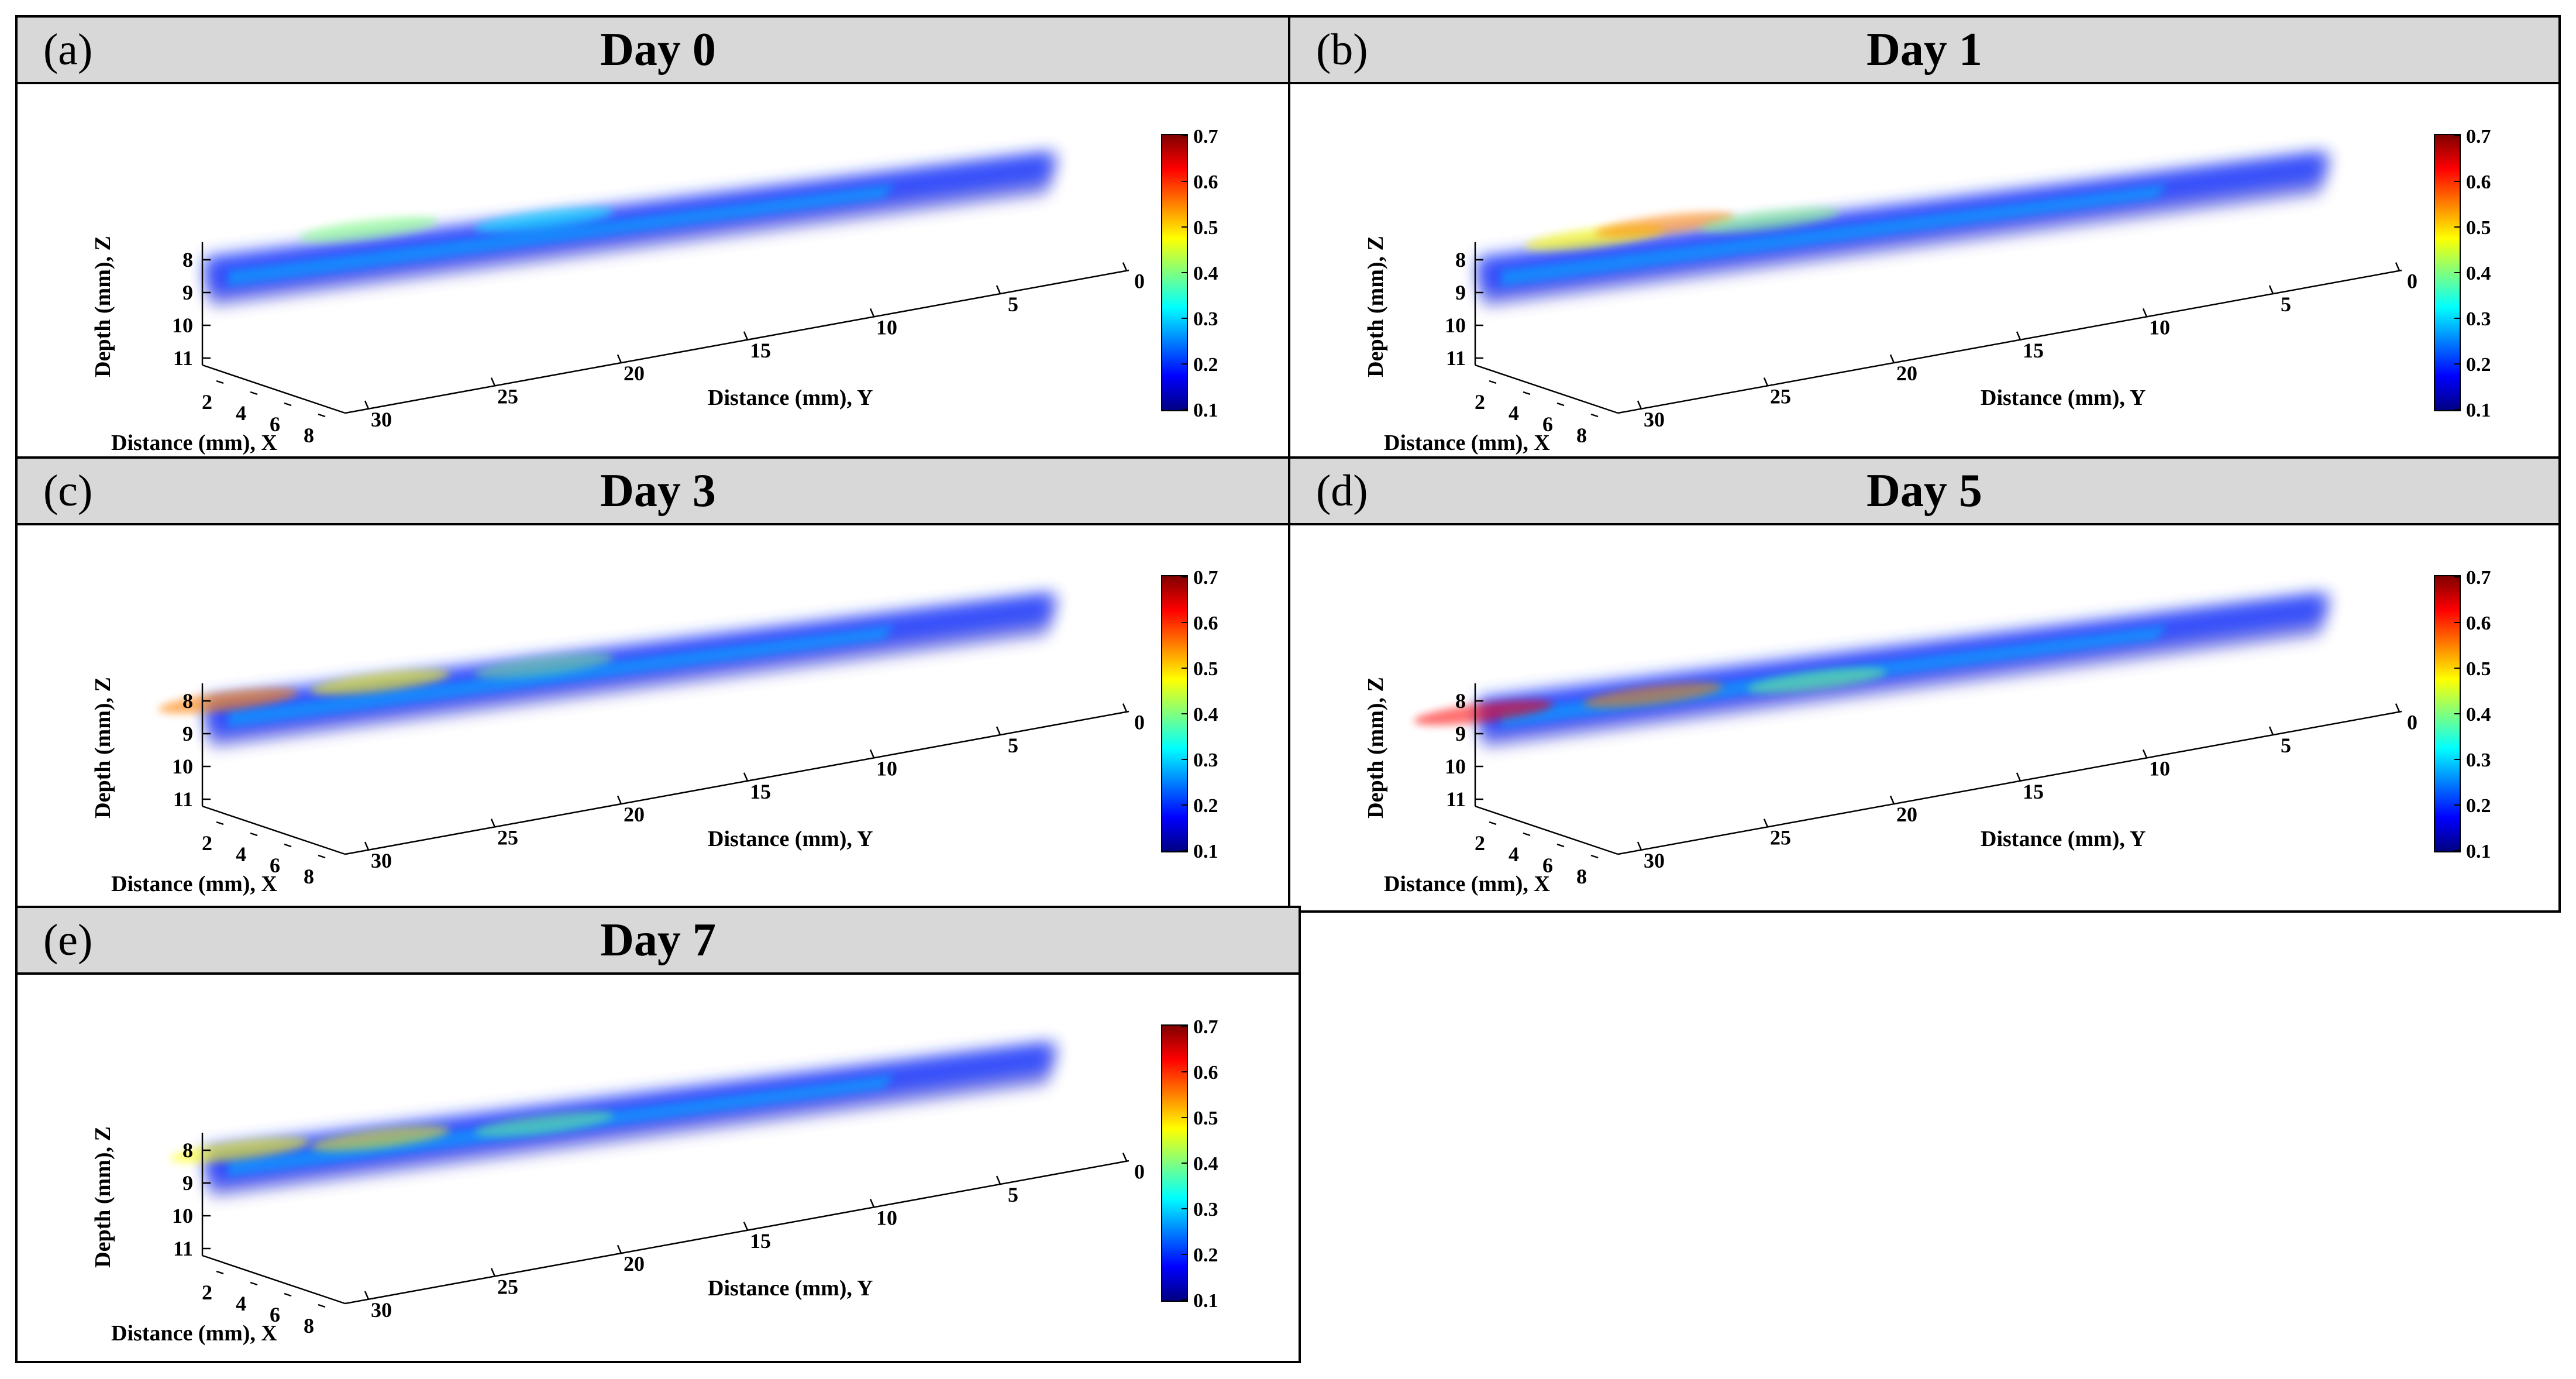 Image resolution: width=2576 pixels, height=1379 pixels. Describe the element at coordinates (187, 259) in the screenshot. I see `z-tick-label: 8` at that location.